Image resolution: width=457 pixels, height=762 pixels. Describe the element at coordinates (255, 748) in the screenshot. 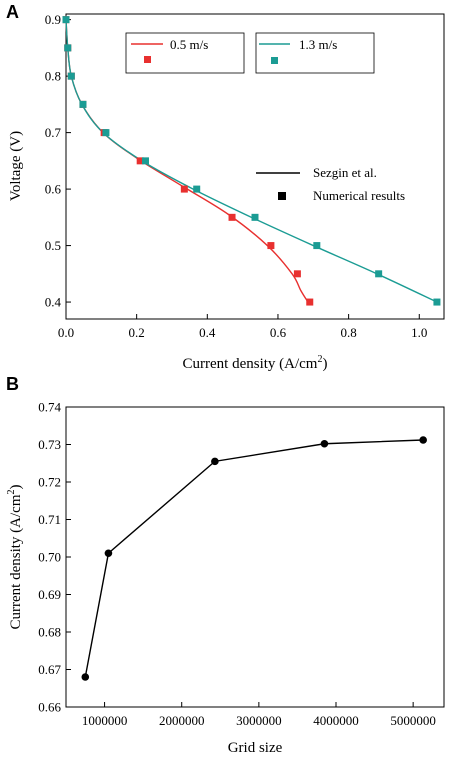

I see `x-axis-label-b: Grid size` at that location.